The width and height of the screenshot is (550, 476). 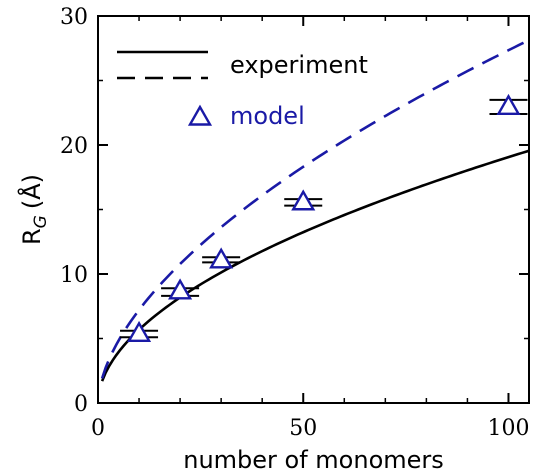 I want to click on y-axis-title-unit: (Å), so click(x=31, y=191).